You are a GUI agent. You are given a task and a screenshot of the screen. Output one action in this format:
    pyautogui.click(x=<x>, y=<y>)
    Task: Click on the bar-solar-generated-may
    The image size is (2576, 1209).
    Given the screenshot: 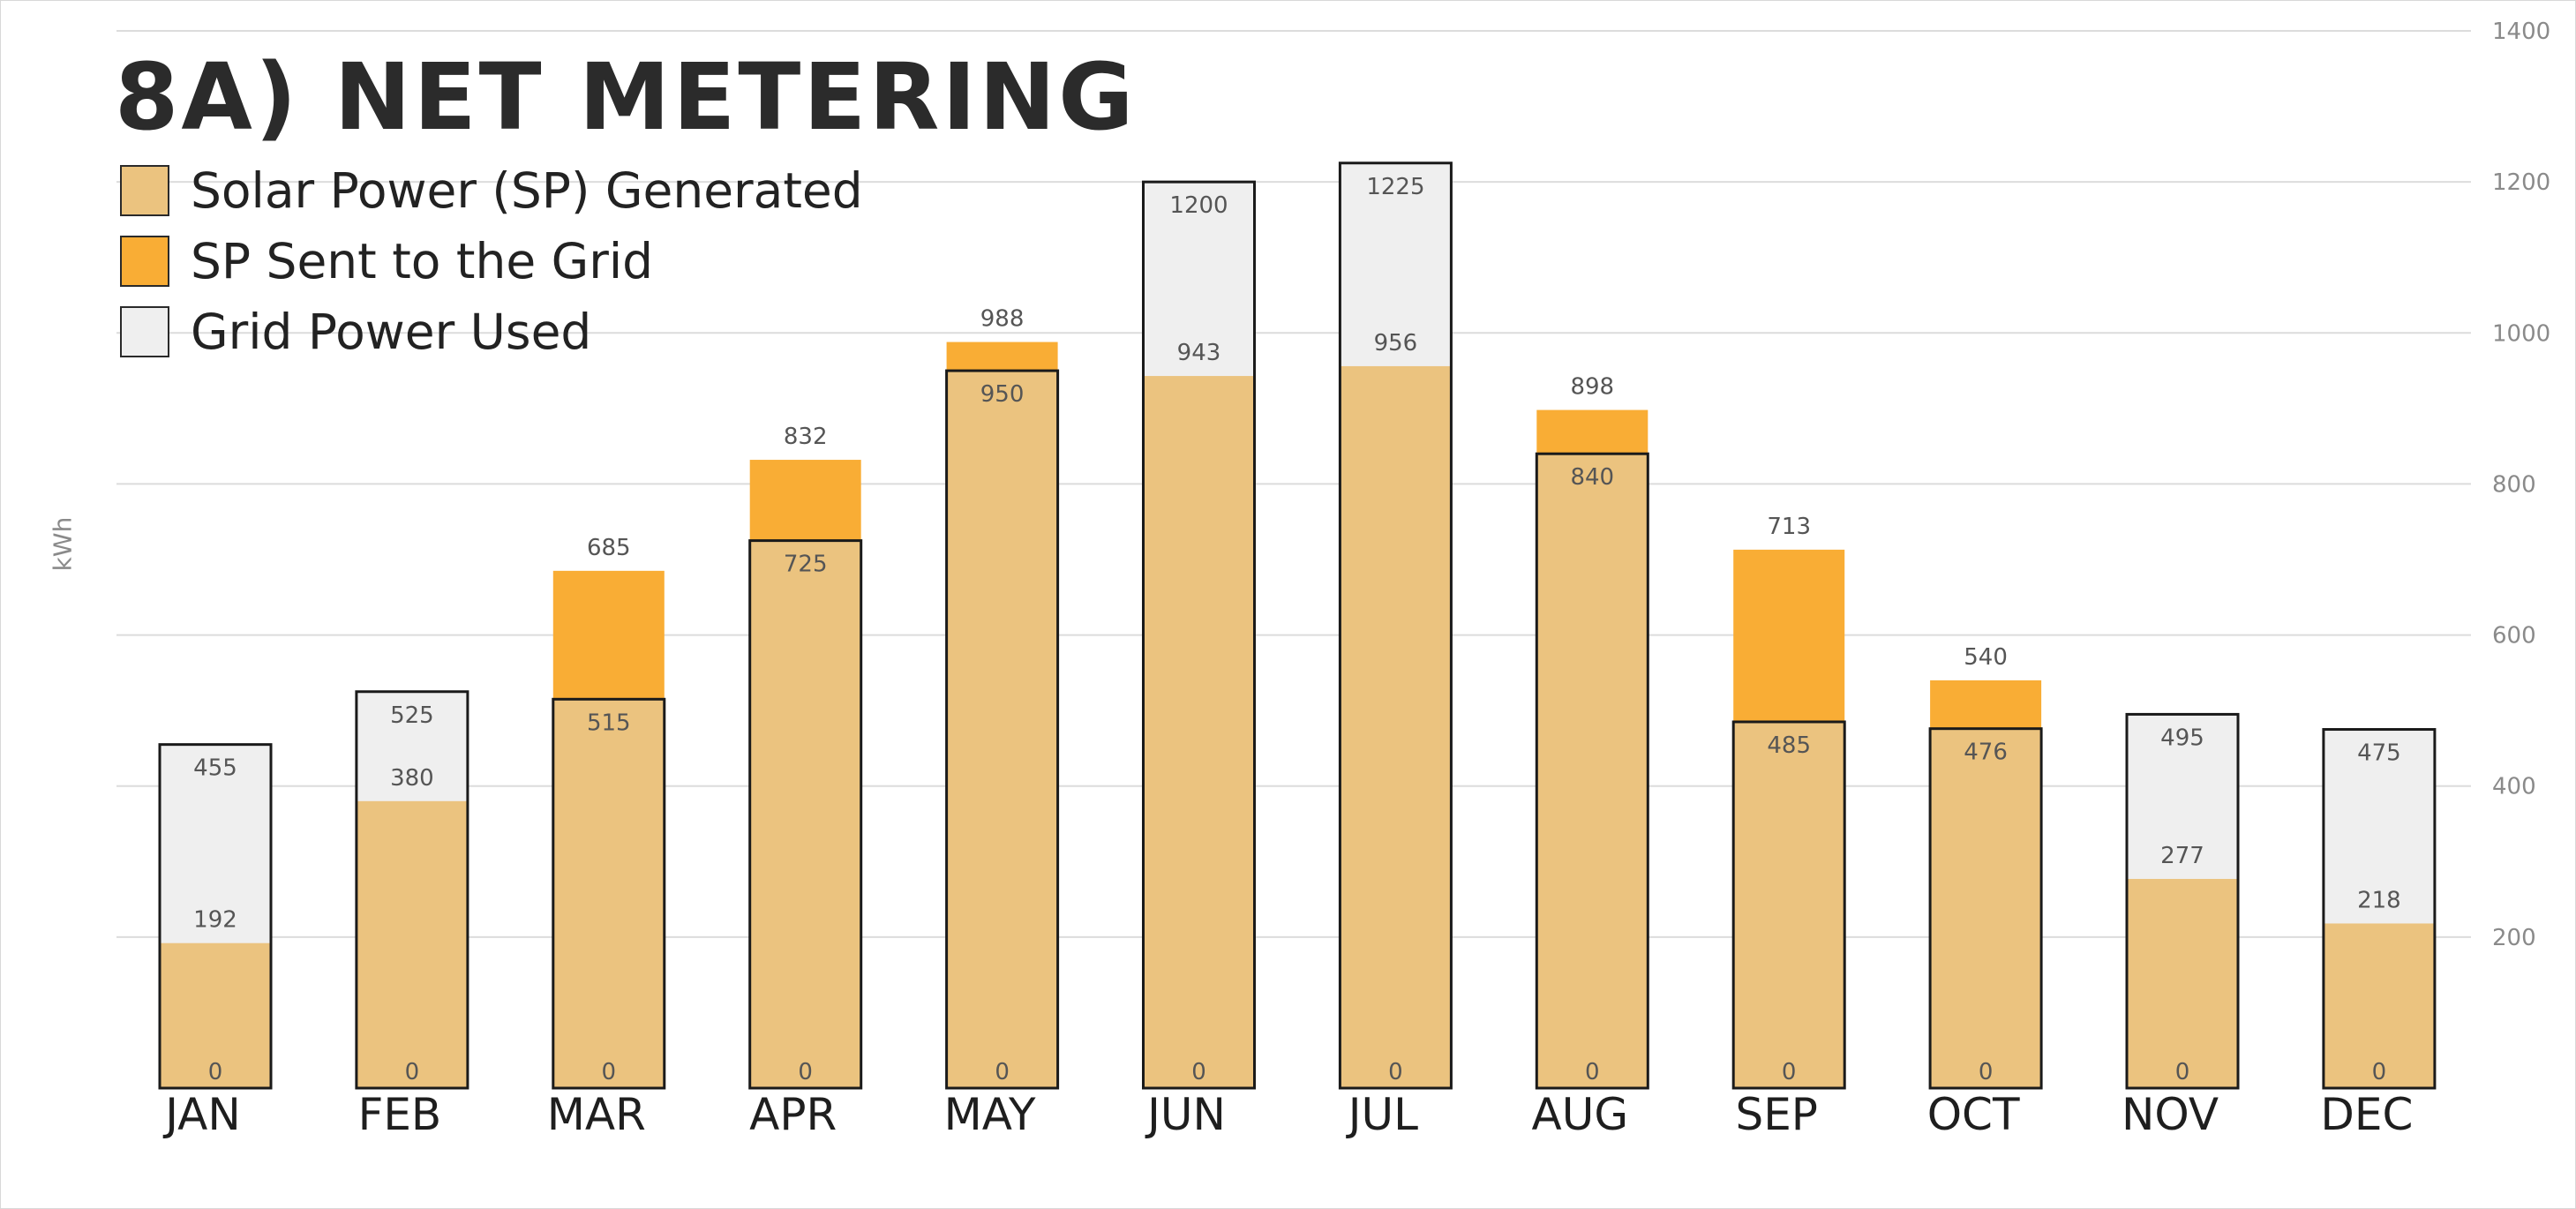 What is the action you would take?
    pyautogui.click(x=1002, y=730)
    